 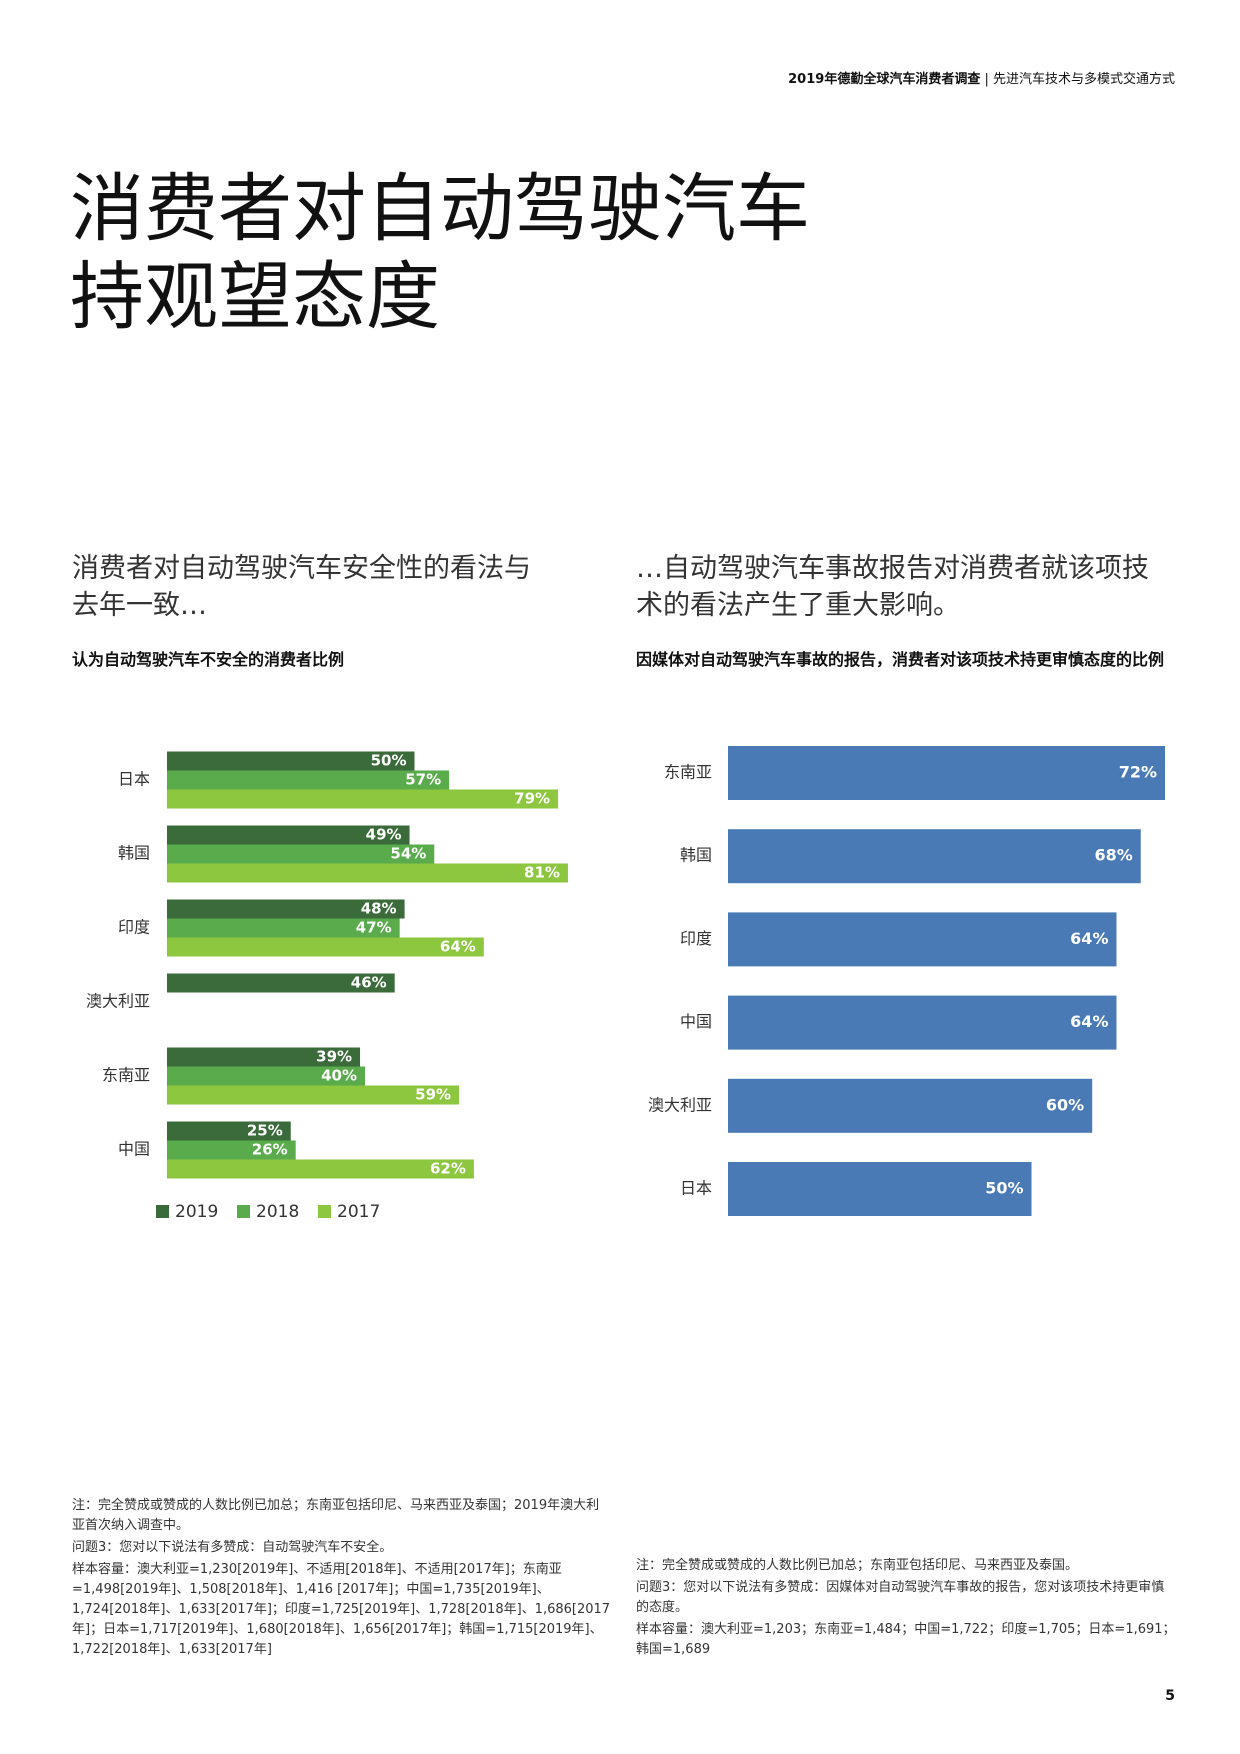 I want to click on value-label: 81%, so click(x=542, y=873).